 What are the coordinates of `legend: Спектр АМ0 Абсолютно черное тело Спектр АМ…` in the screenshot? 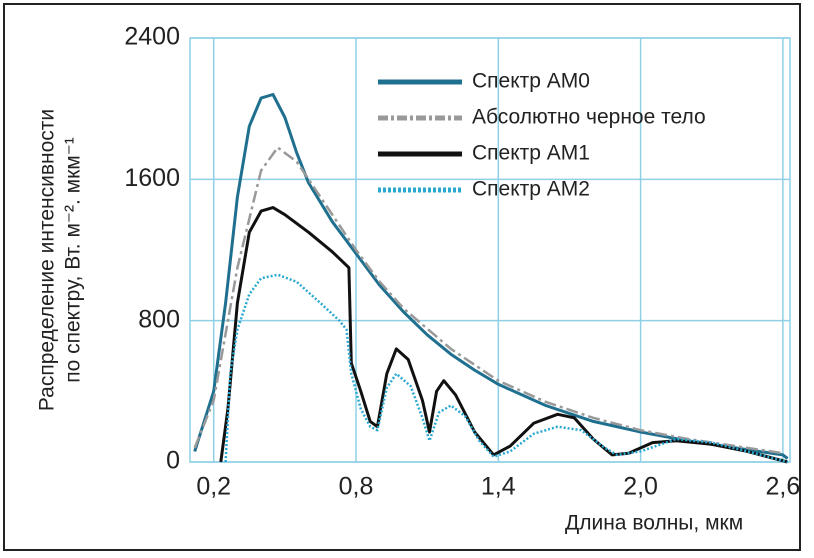 It's located at (542, 135).